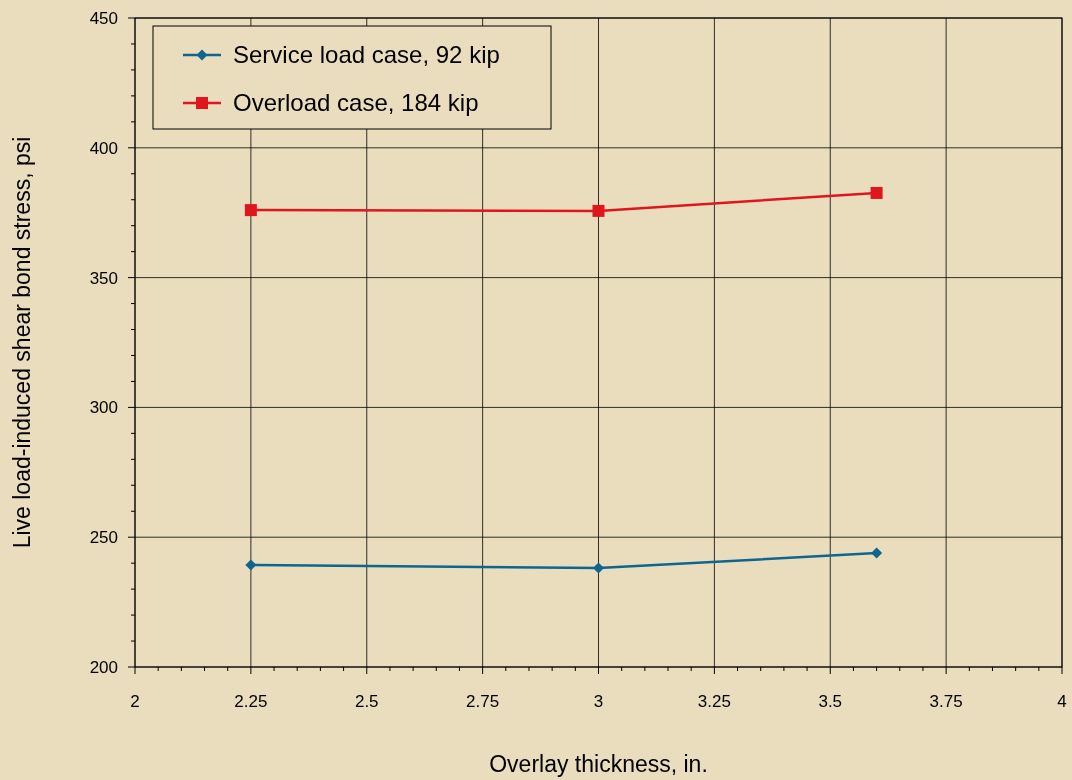 Image resolution: width=1072 pixels, height=780 pixels. I want to click on y-tick-label: 300, so click(103, 408).